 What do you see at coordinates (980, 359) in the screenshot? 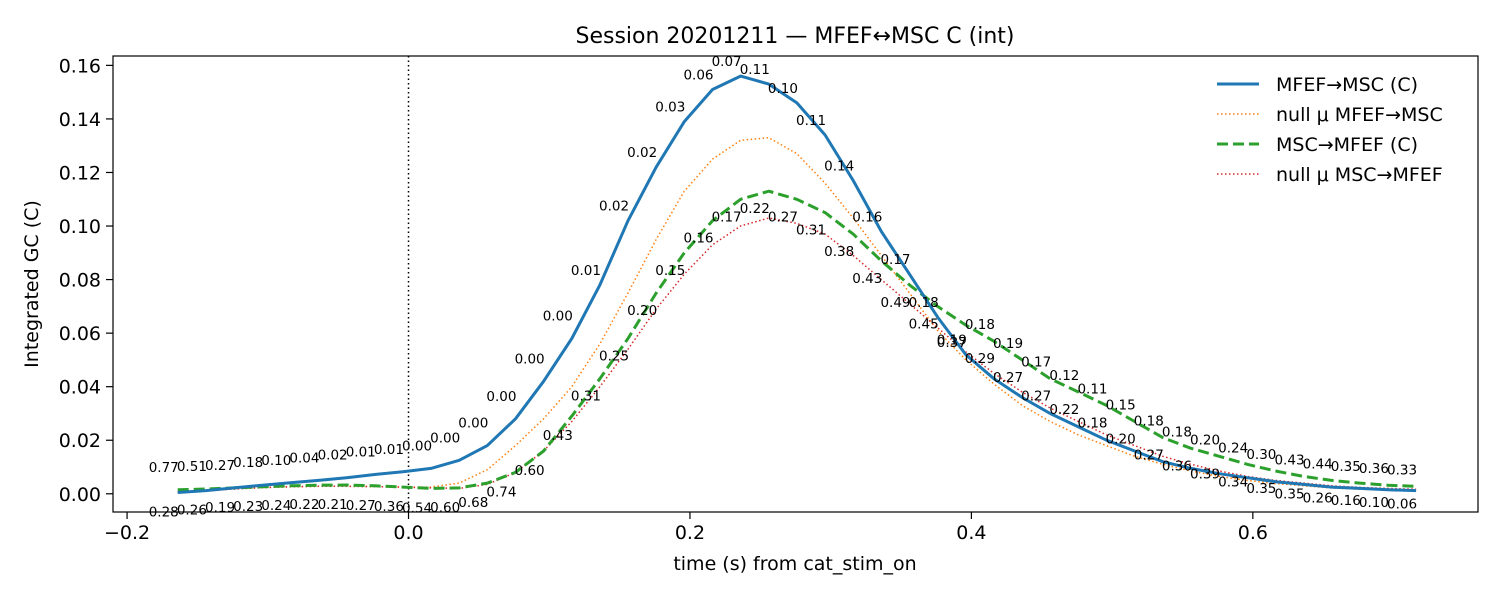
I see `p-label-fwd-29: 0.29` at bounding box center [980, 359].